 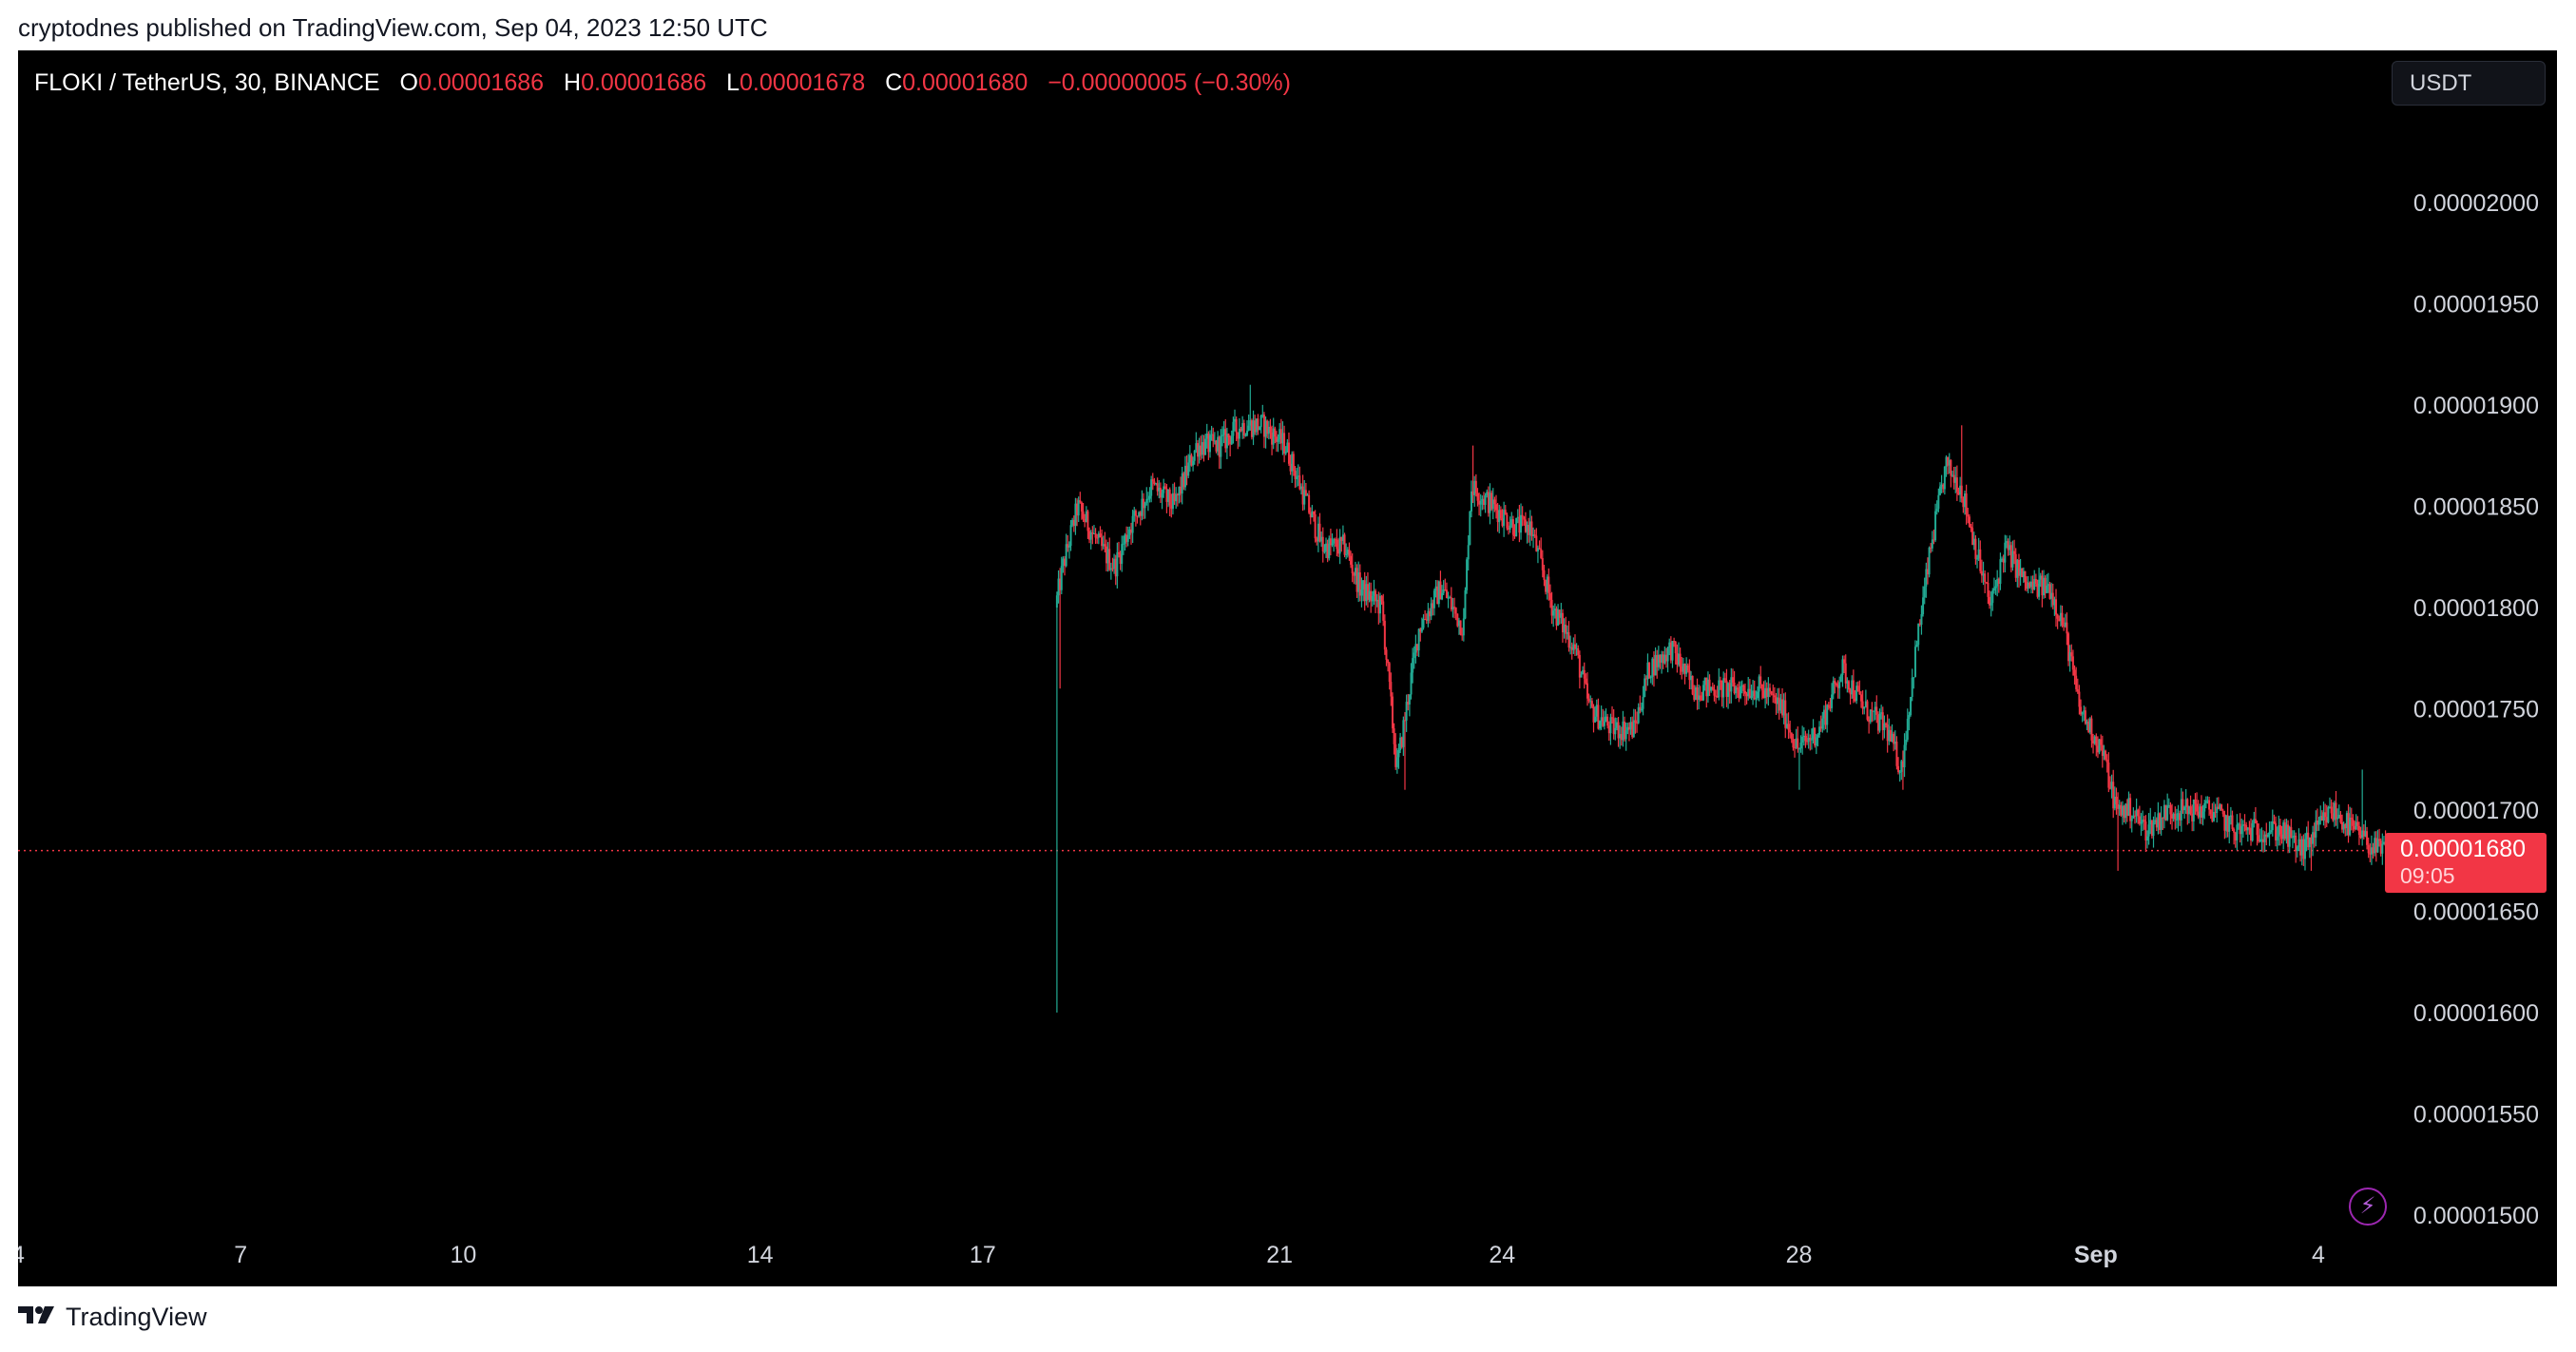 What do you see at coordinates (207, 82) in the screenshot?
I see `legend-symbol: FLOKI / TetherUS, 30, BINANCE` at bounding box center [207, 82].